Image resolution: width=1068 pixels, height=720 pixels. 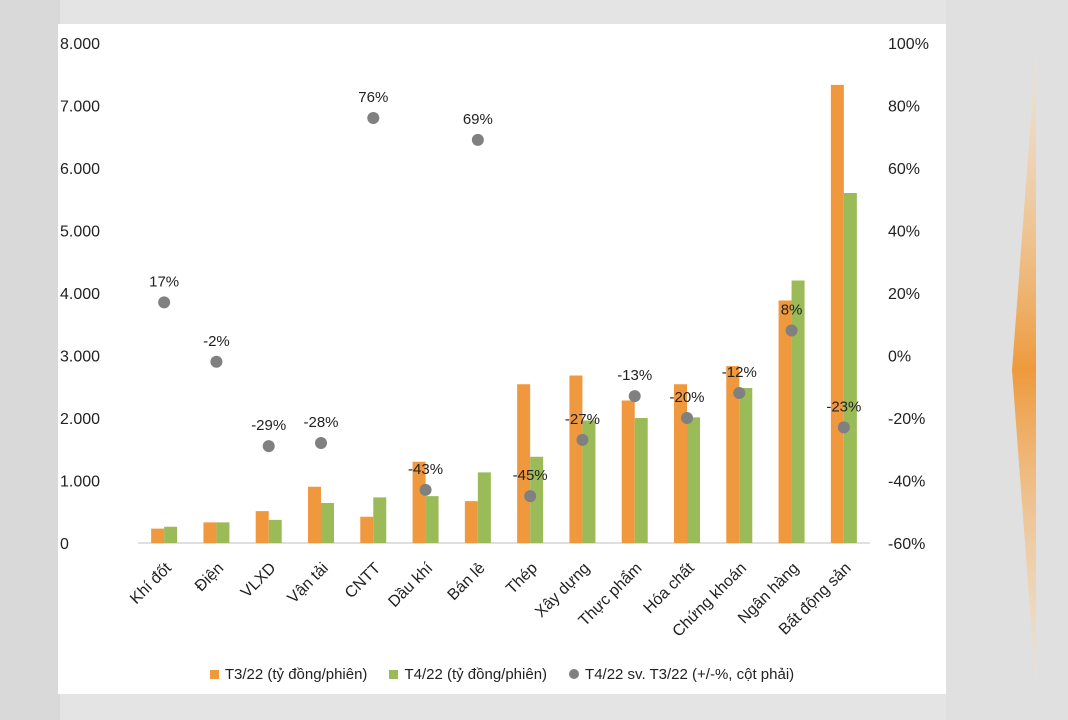 What do you see at coordinates (425, 469) in the screenshot?
I see `change-label: -43%` at bounding box center [425, 469].